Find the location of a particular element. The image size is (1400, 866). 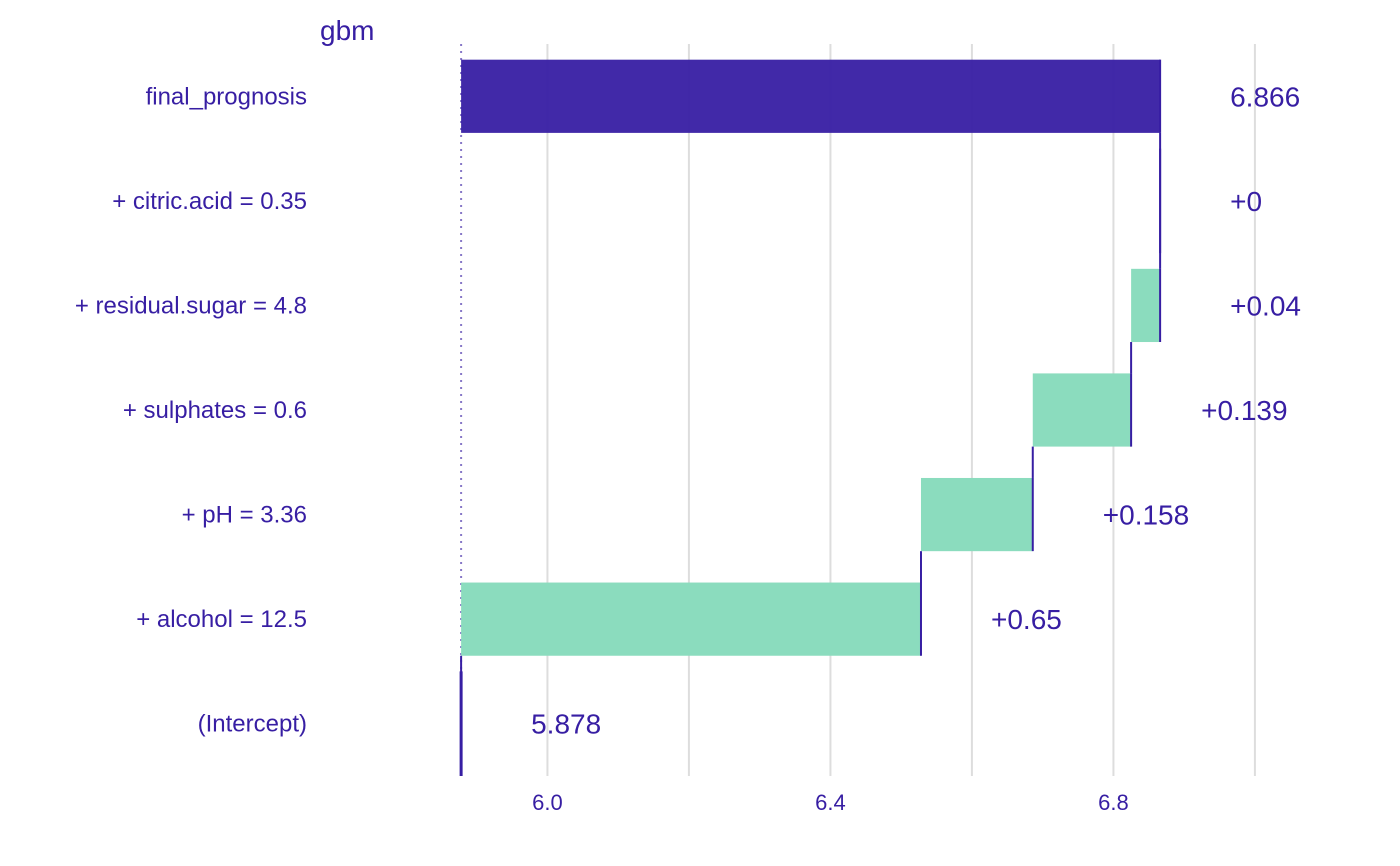

row-label-2: + residual.sugar = 4.8 is located at coordinates (191, 305).